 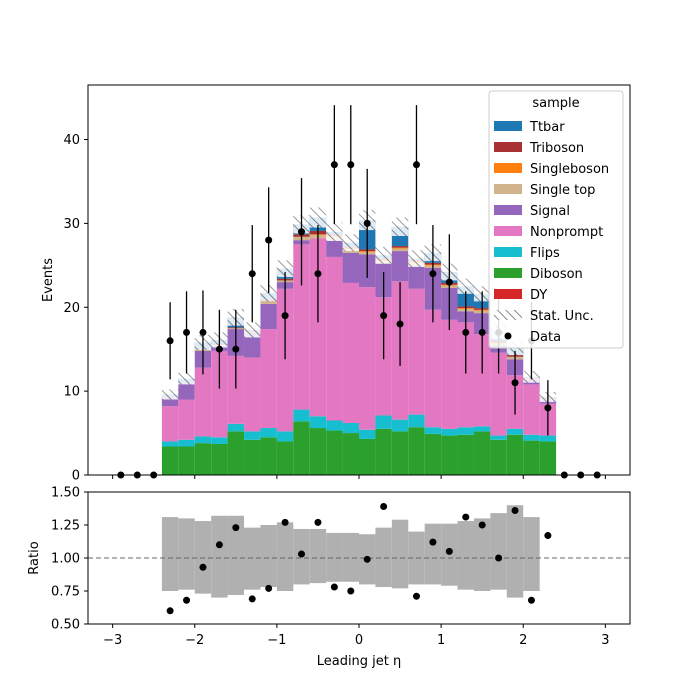 I want to click on legend-marker, so click(x=508, y=336).